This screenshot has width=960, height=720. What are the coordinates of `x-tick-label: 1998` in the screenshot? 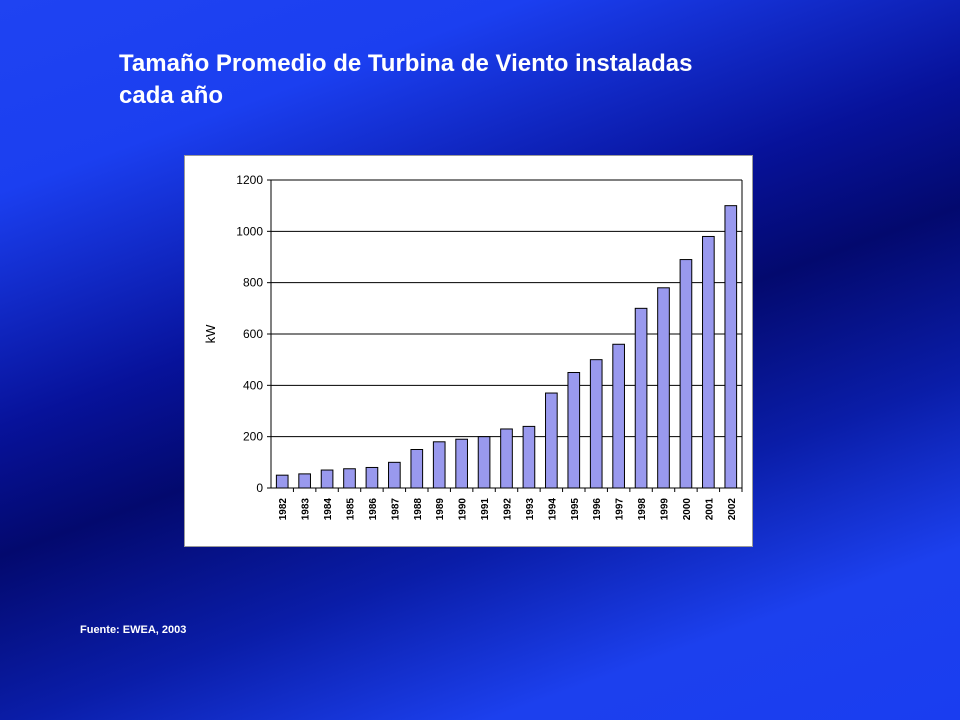 It's located at (642, 509).